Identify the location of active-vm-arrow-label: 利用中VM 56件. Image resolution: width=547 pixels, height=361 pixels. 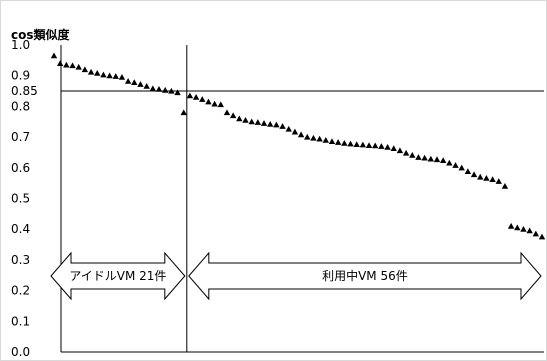
(365, 275).